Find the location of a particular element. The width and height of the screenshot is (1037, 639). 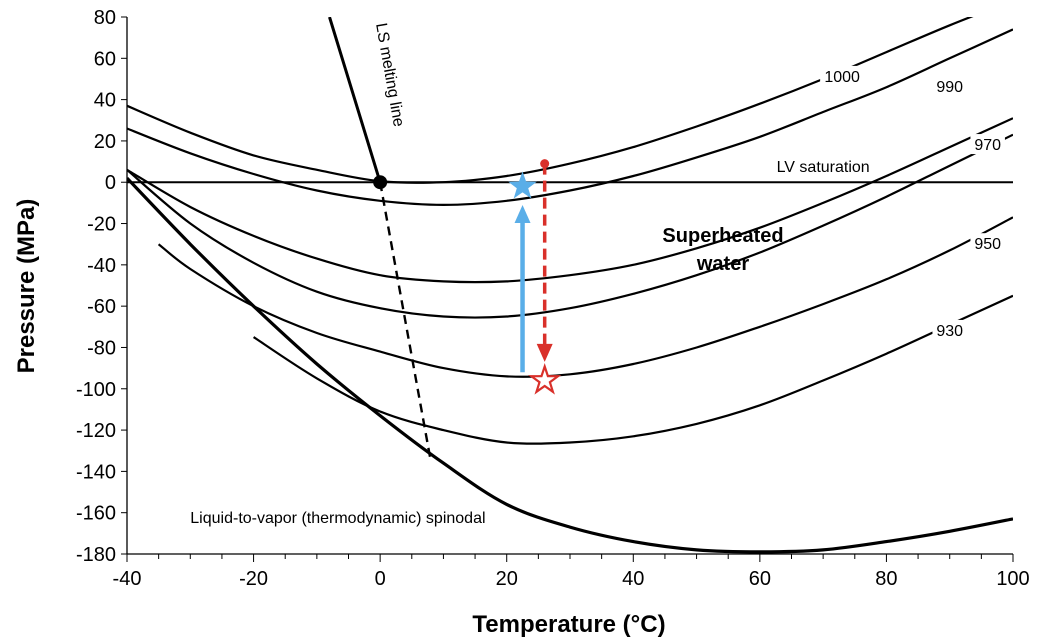

y-tick-label: 80 is located at coordinates (105, 18).